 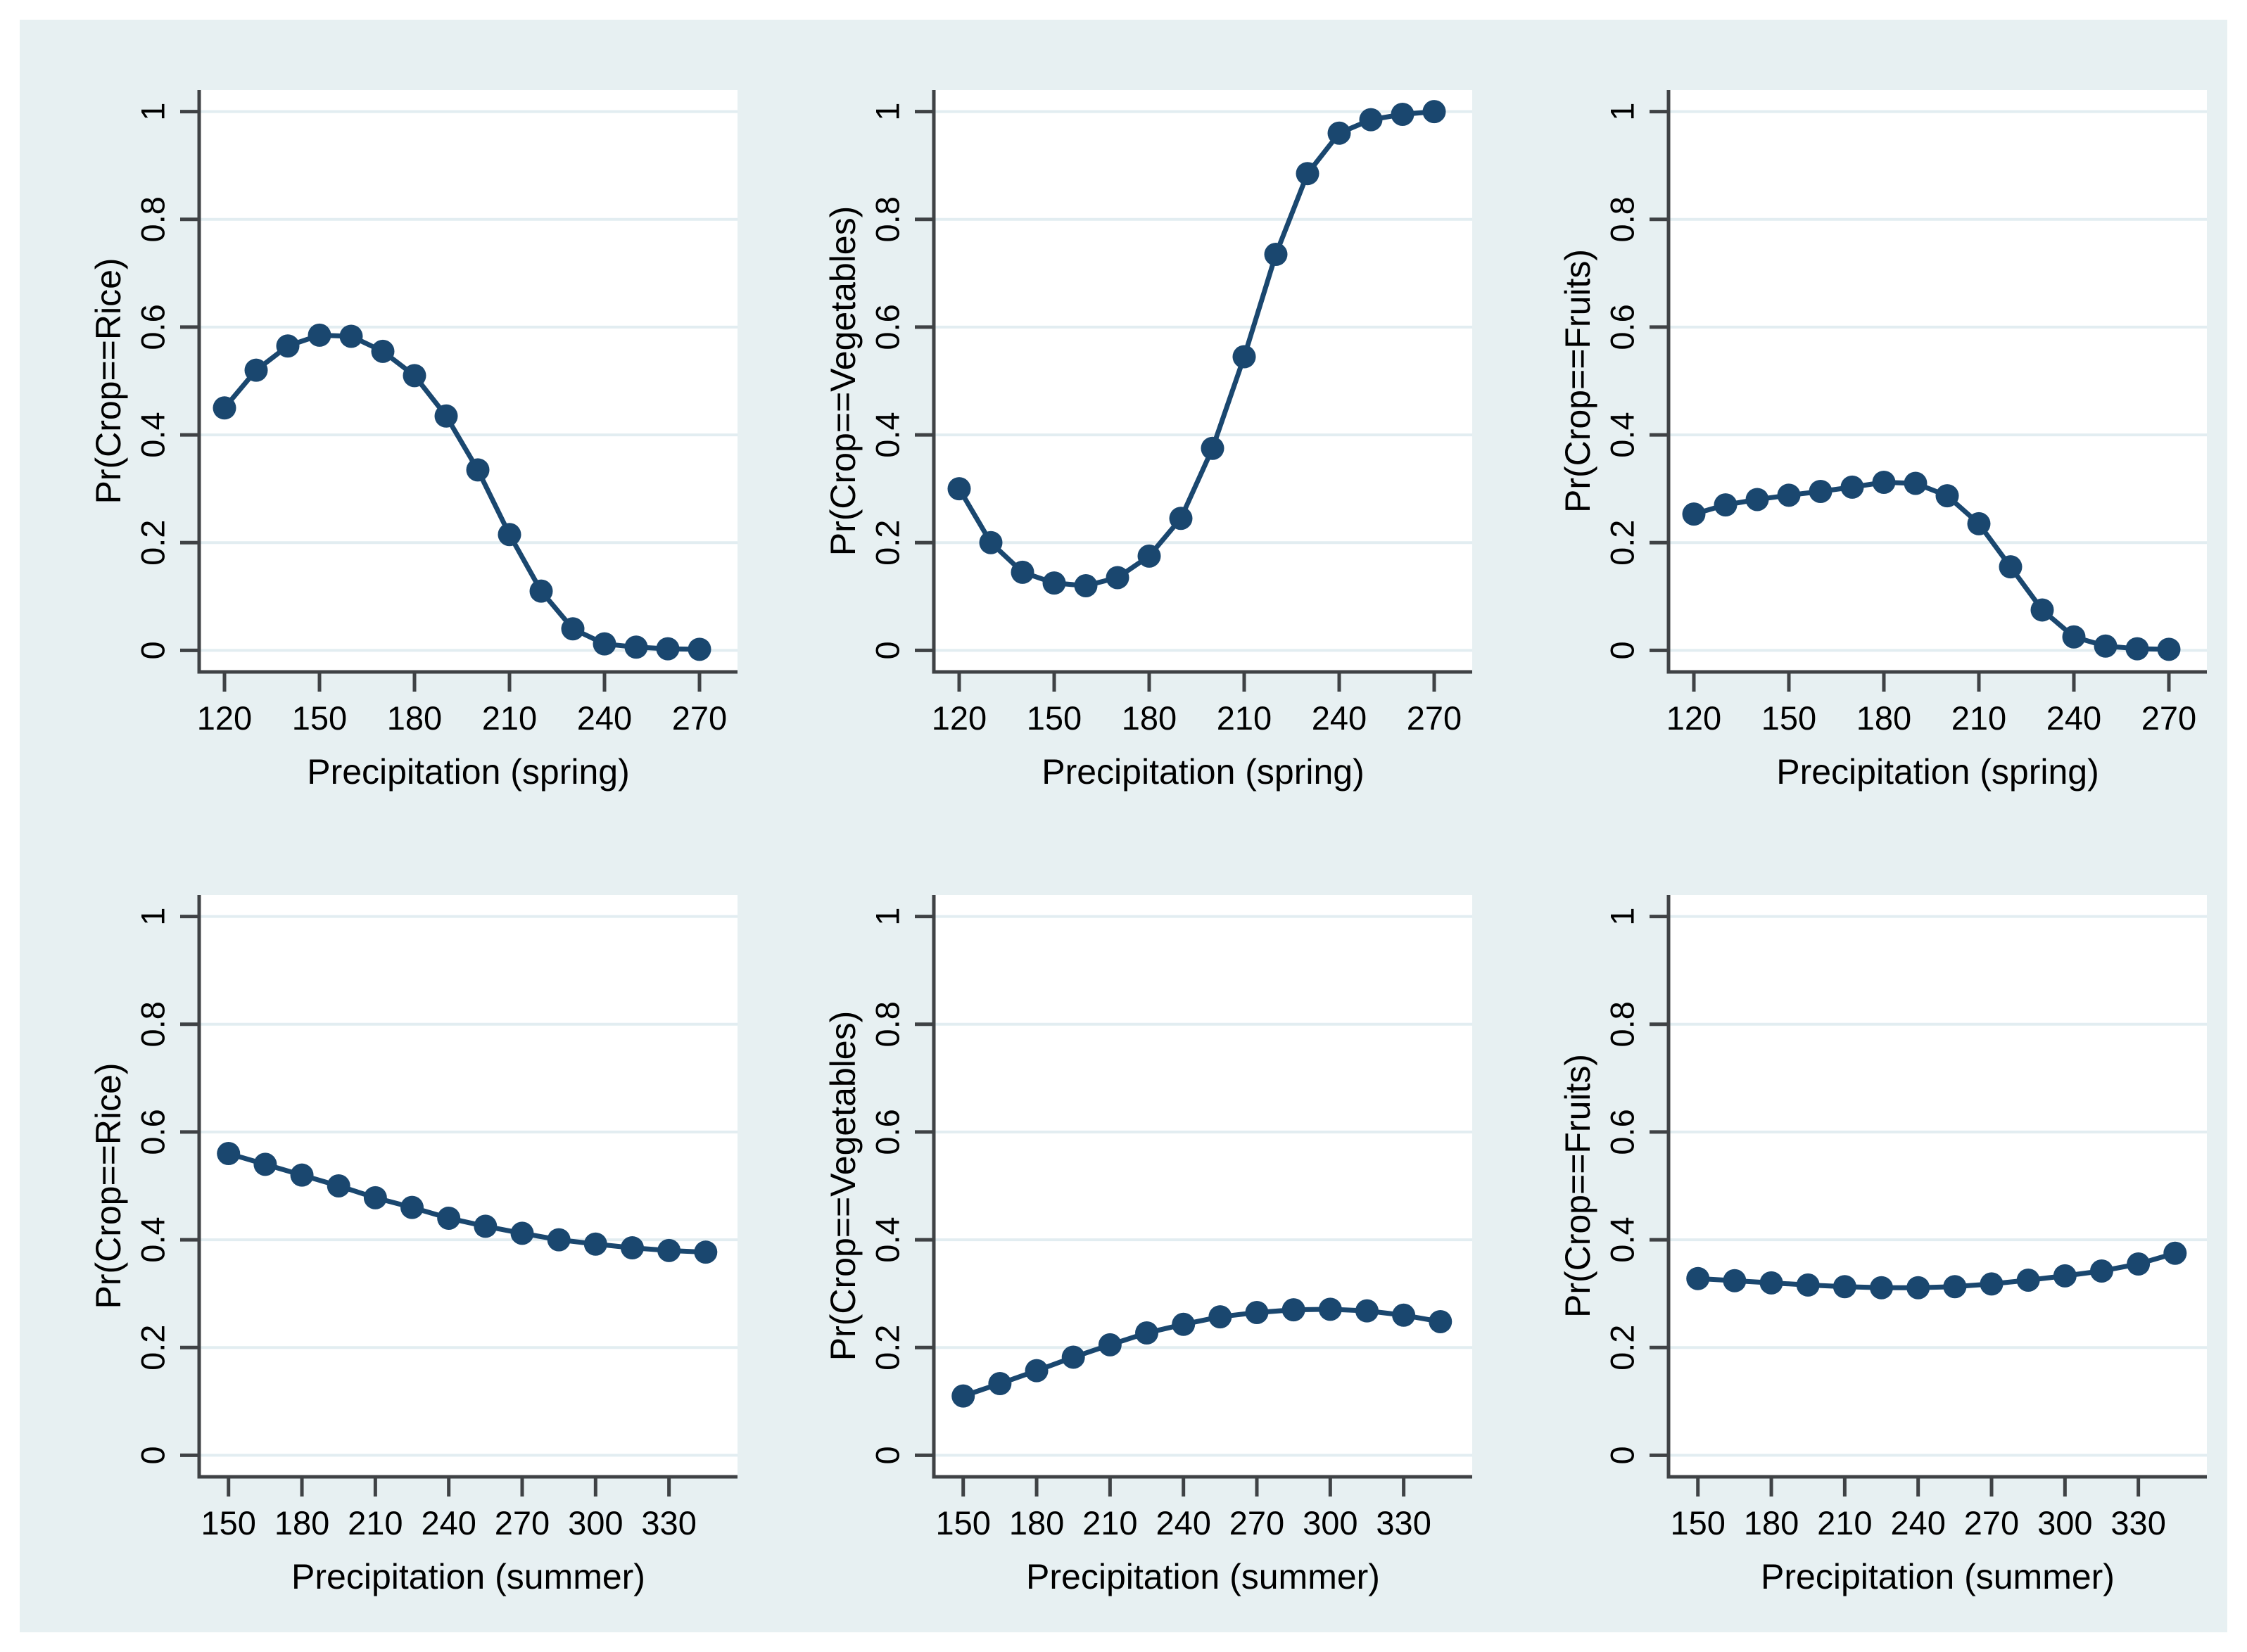 I want to click on y-axis-title: Pr(Crop==Fruits), so click(x=1577, y=1186).